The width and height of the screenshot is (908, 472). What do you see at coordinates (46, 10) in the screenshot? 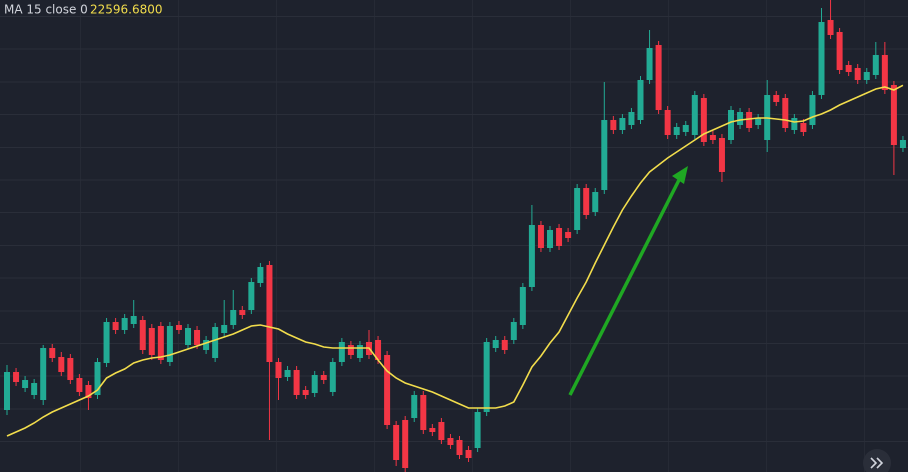
I see `indicator-name: MA 15 close 0` at bounding box center [46, 10].